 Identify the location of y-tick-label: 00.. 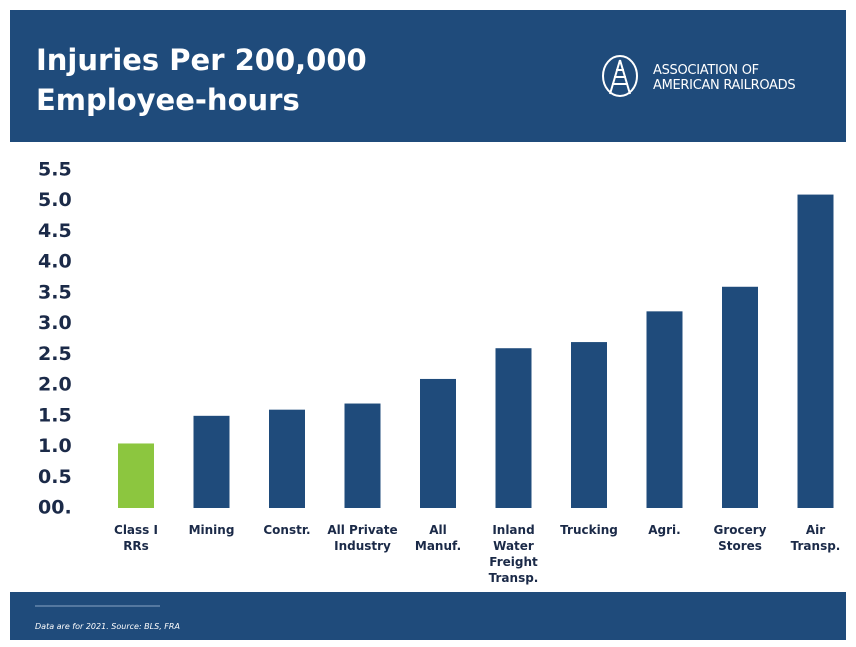
(55, 508).